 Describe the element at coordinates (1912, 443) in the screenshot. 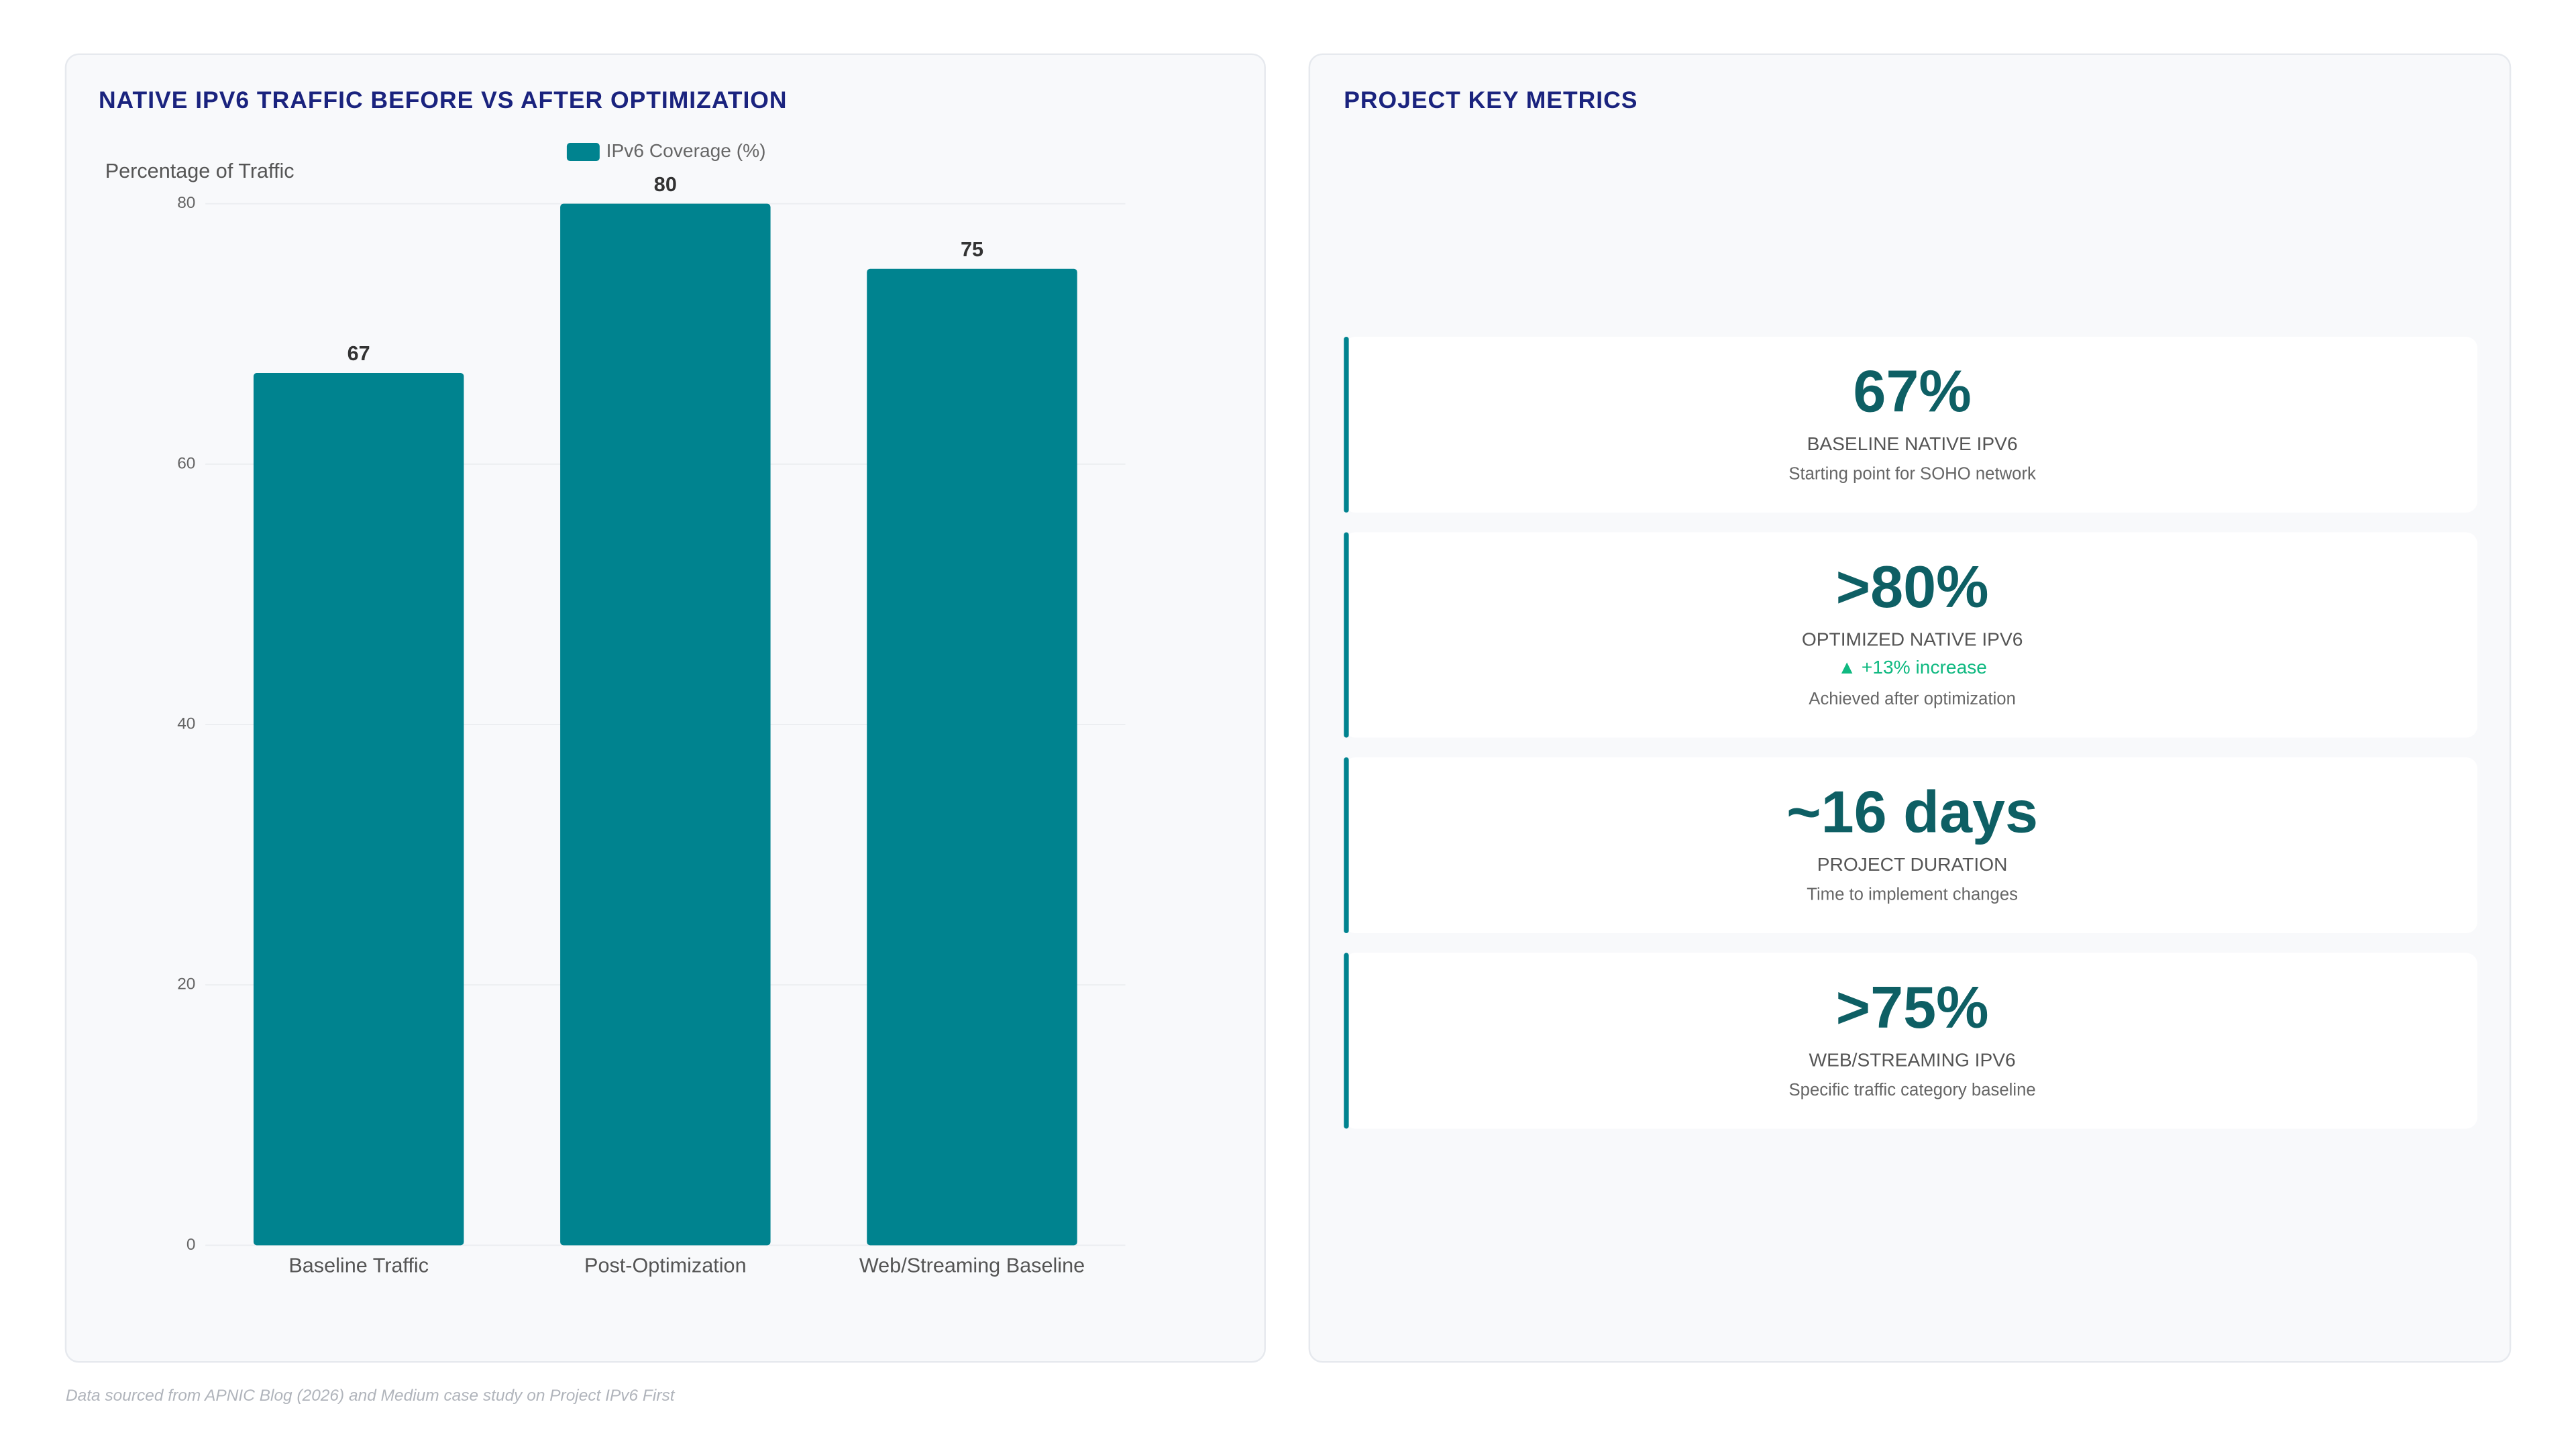

I see `metric-label: BASELINE NATIVE IPV6` at that location.